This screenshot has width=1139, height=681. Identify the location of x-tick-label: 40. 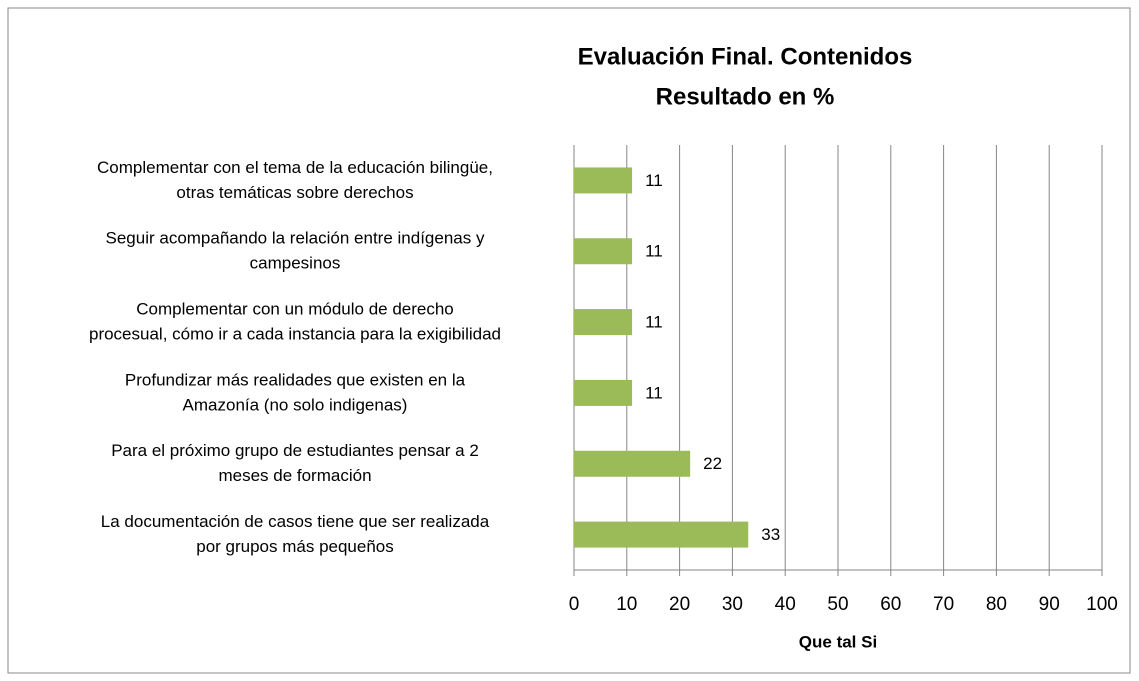
(785, 604).